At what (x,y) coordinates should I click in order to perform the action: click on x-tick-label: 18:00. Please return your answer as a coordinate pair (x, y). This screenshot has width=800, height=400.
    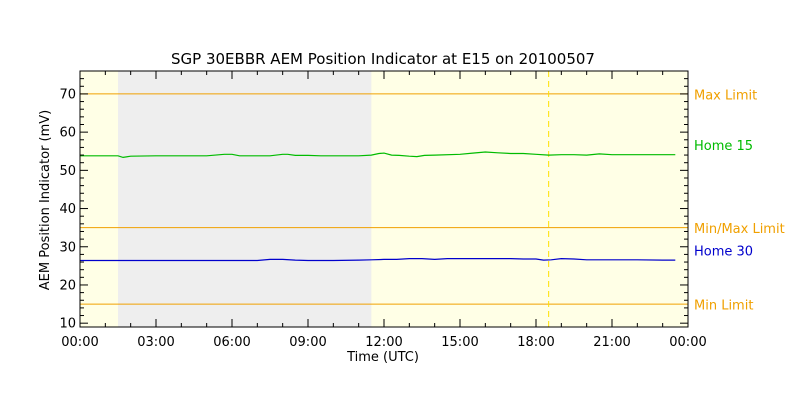
    Looking at the image, I should click on (535, 342).